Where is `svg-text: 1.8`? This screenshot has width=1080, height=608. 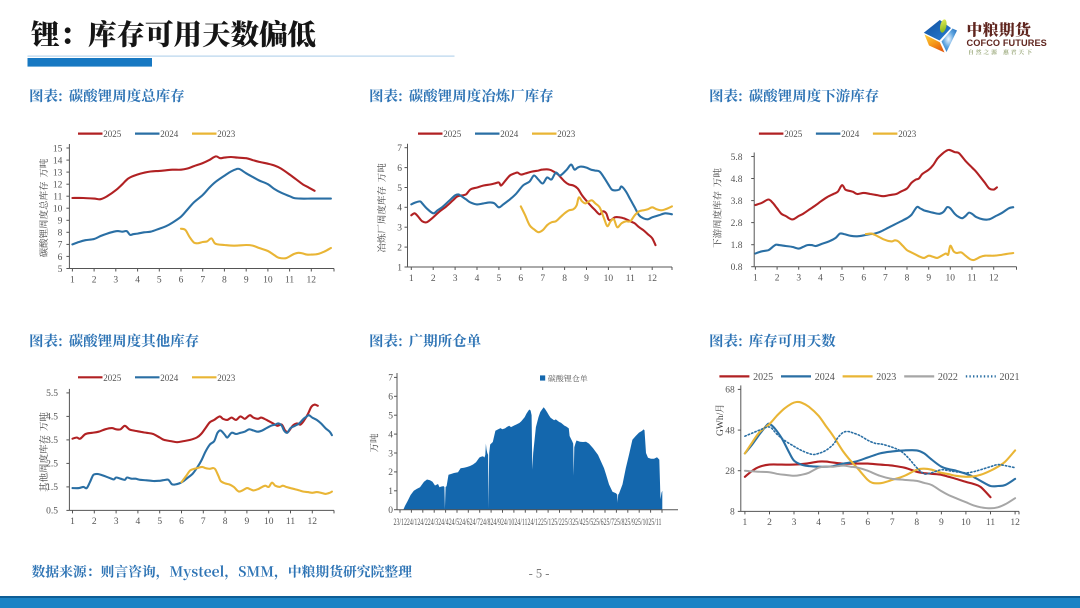
svg-text: 1.8 is located at coordinates (737, 246).